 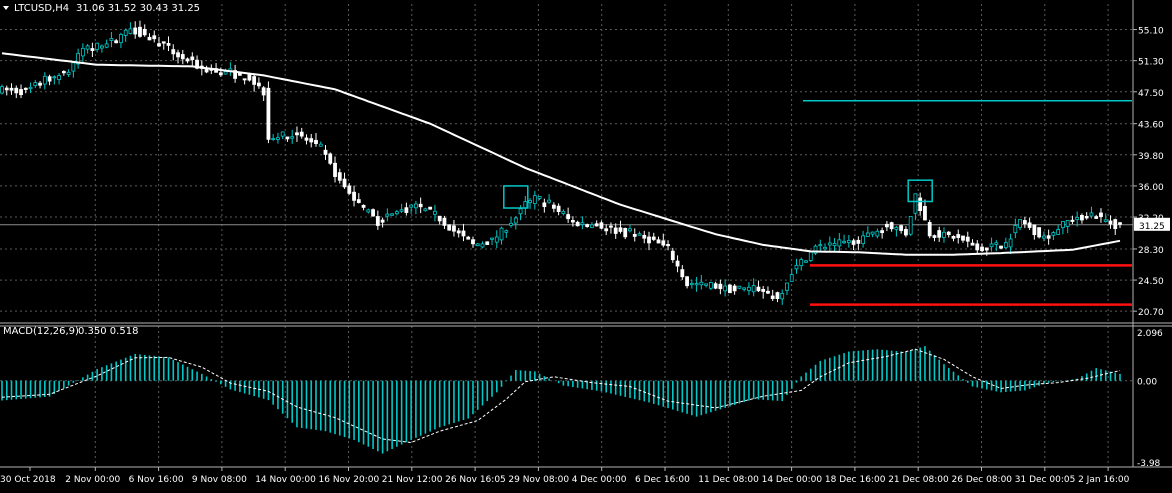 I want to click on dropdown-triangle-icon, so click(x=6, y=8).